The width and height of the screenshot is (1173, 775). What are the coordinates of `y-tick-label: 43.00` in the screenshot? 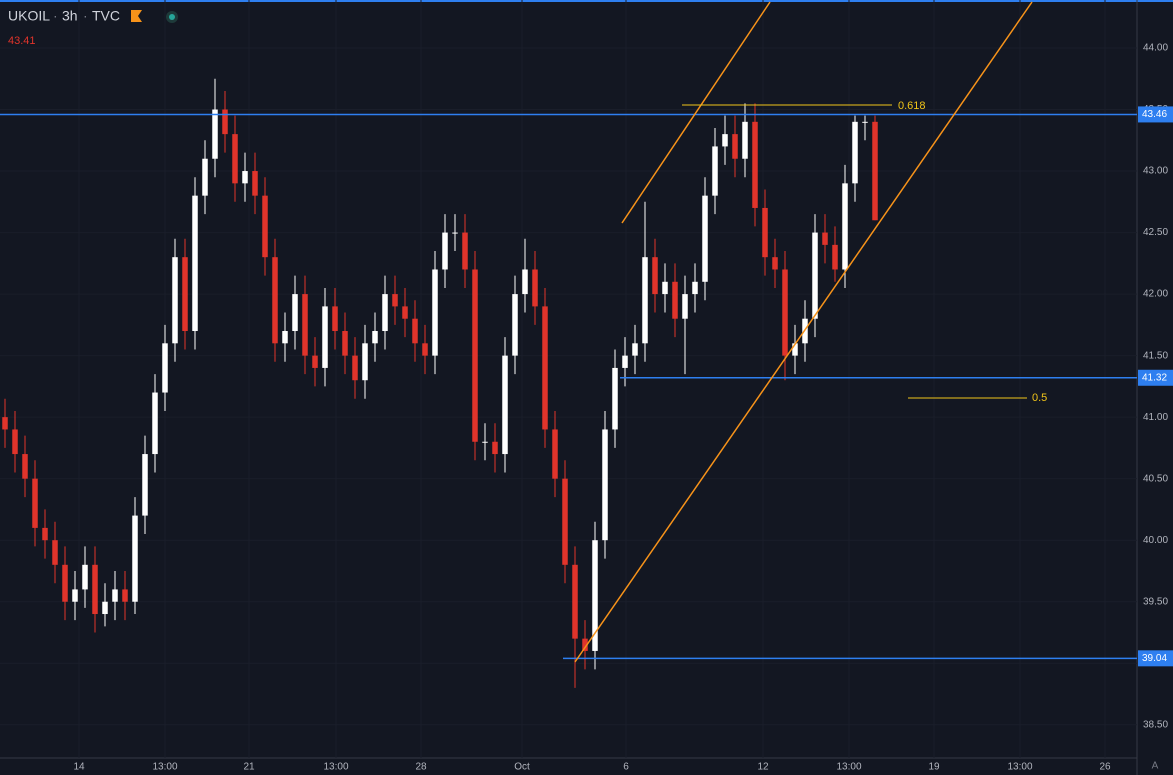 It's located at (1155, 171).